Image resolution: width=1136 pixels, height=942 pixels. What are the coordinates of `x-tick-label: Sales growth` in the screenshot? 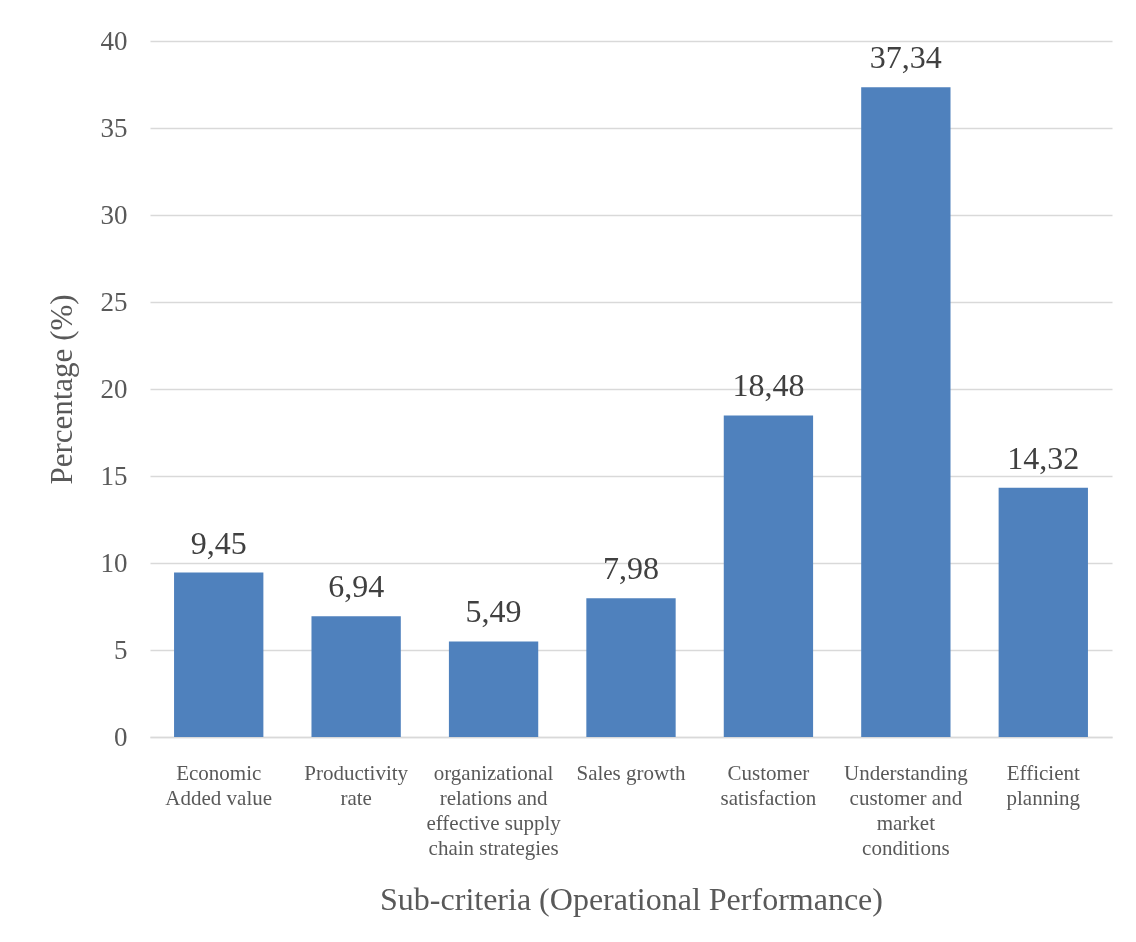 It's located at (631, 772).